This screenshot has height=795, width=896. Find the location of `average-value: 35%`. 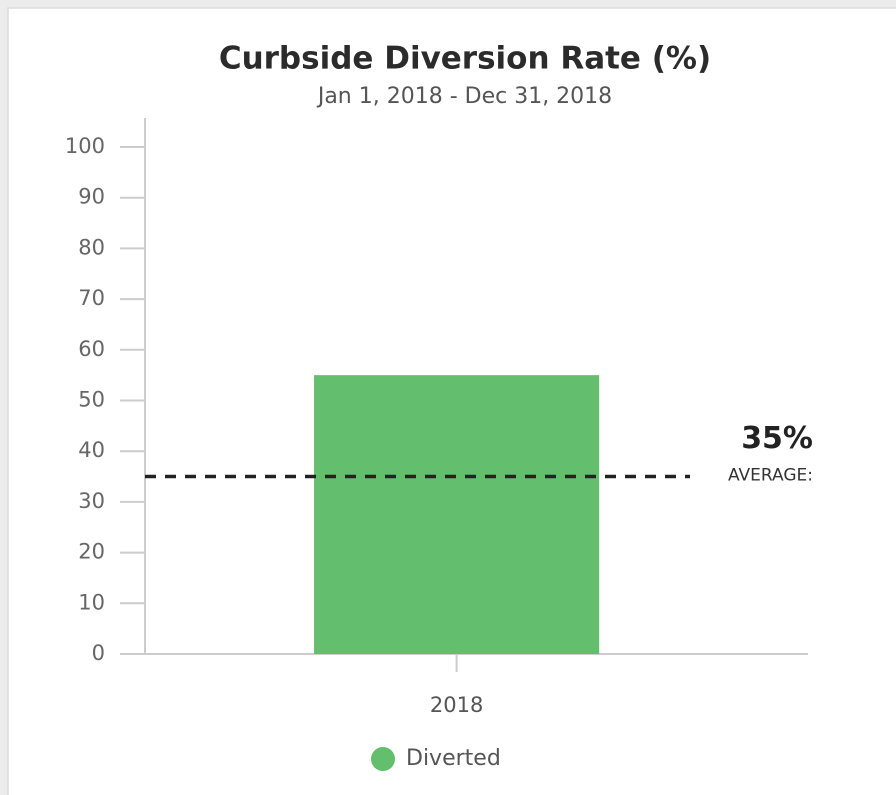

average-value: 35% is located at coordinates (777, 438).